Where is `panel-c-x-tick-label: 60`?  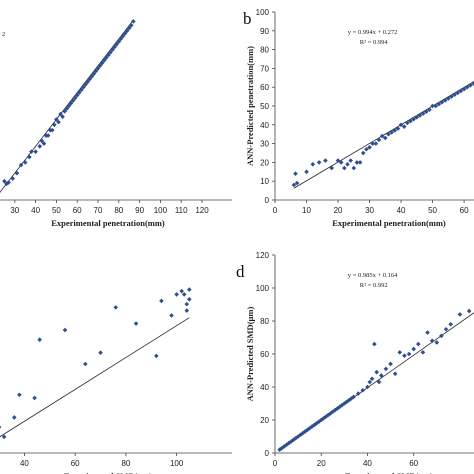
panel-c-x-tick-label: 60 is located at coordinates (75, 463).